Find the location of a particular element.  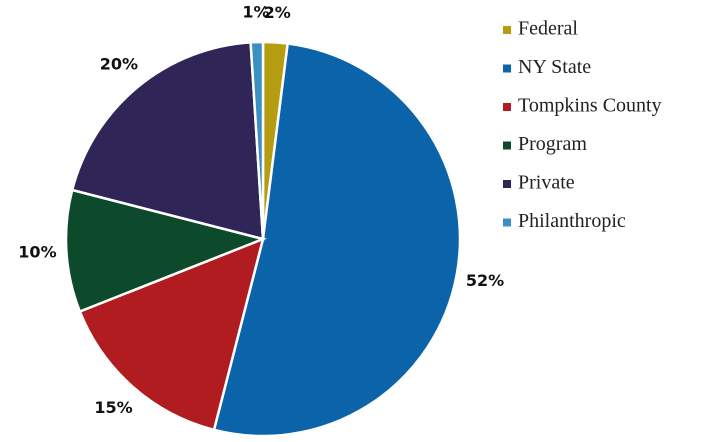

legend-label: NY State is located at coordinates (554, 67).